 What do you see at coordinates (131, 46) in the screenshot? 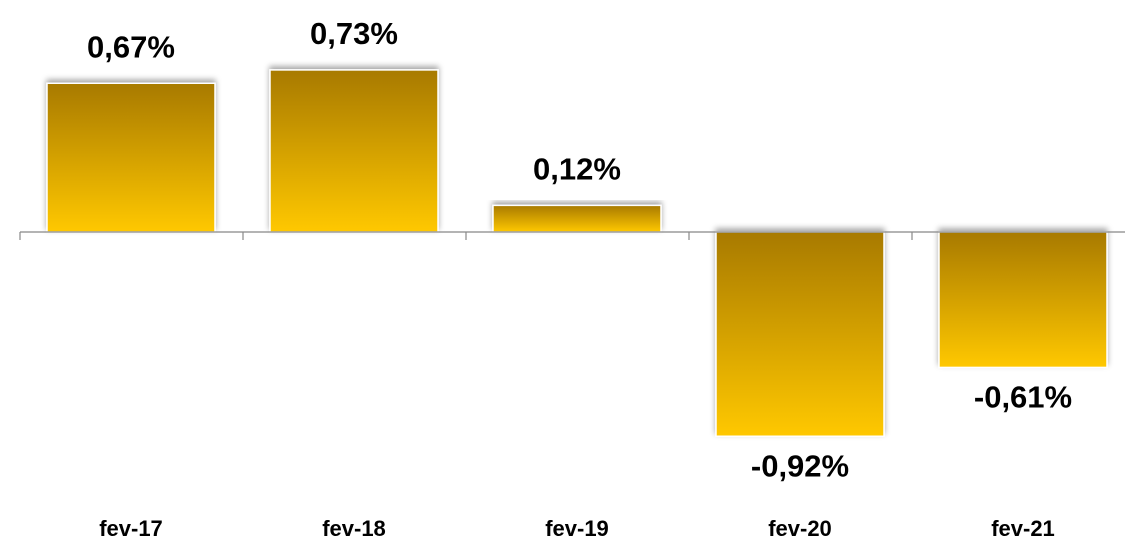
I see `value-label: 0,67%` at bounding box center [131, 46].